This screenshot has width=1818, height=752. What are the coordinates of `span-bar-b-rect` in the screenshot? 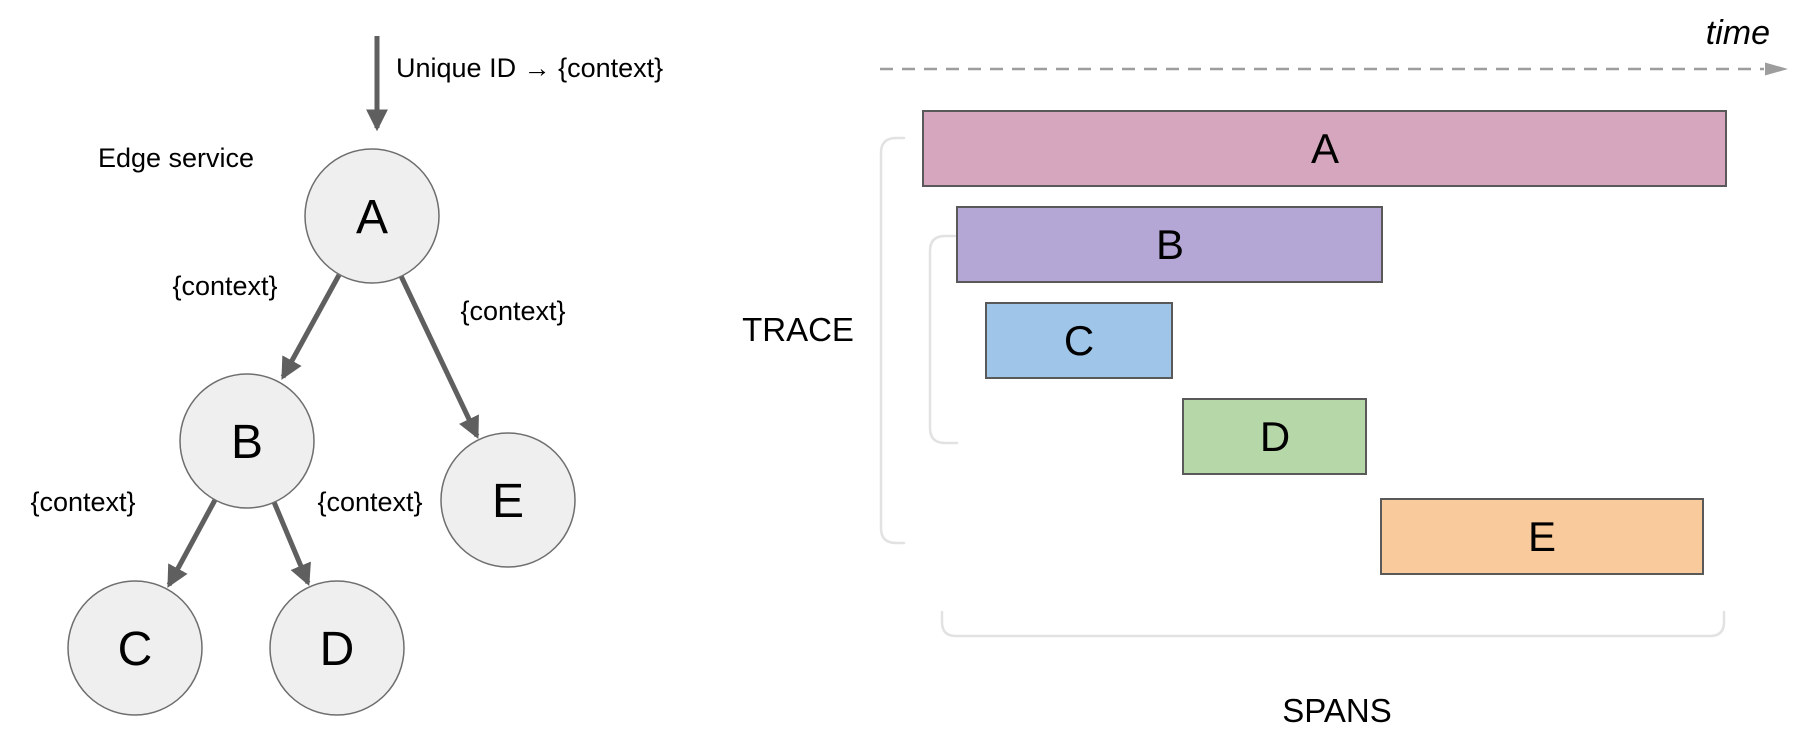 It's located at (1169, 244).